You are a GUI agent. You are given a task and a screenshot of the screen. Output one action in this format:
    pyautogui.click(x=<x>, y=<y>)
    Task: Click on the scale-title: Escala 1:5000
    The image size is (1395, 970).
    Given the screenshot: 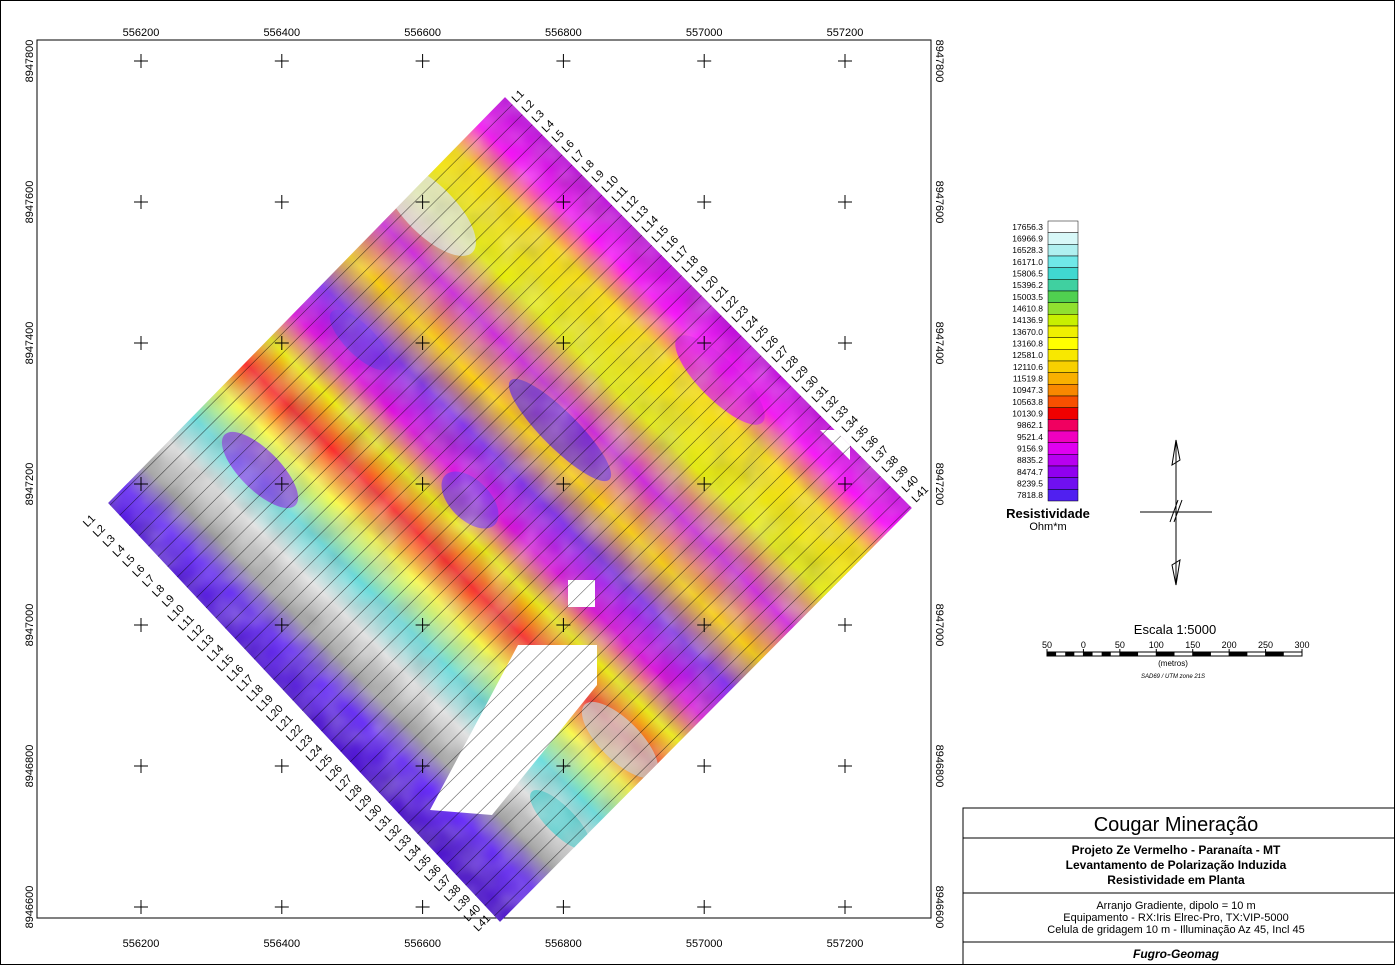 What is the action you would take?
    pyautogui.click(x=1175, y=629)
    